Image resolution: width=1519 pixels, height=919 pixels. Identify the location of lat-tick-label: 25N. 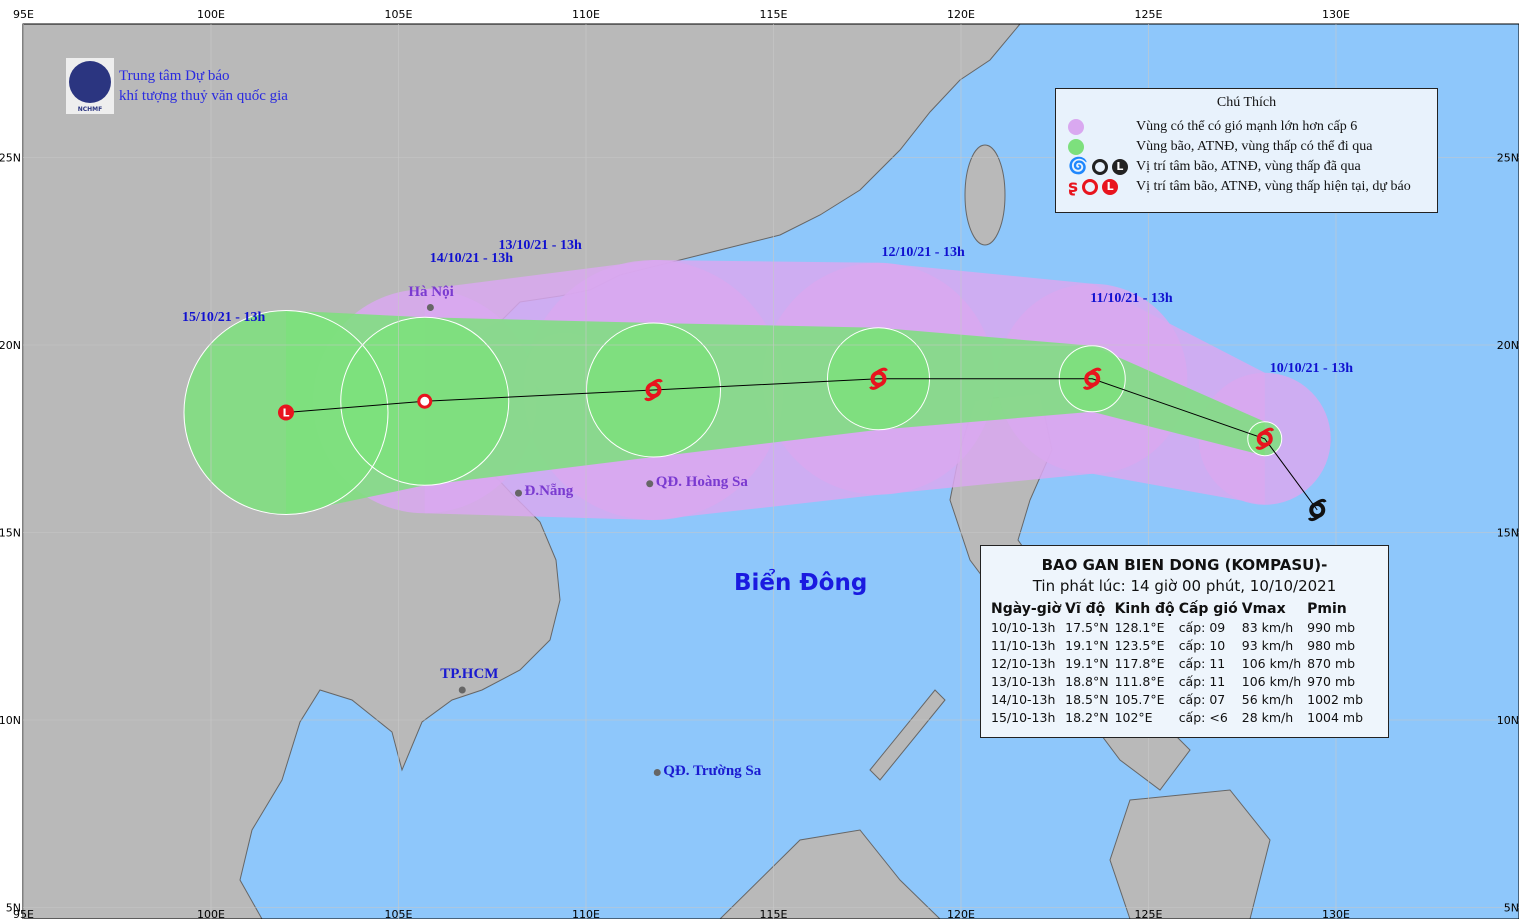
(10, 158).